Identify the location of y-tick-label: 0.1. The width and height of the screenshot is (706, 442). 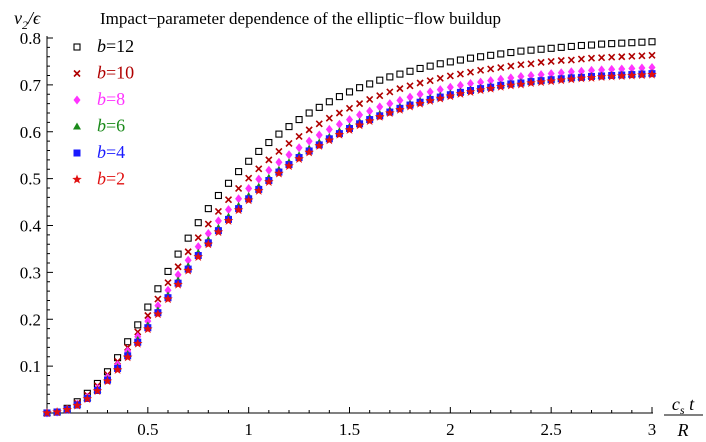
(30, 366).